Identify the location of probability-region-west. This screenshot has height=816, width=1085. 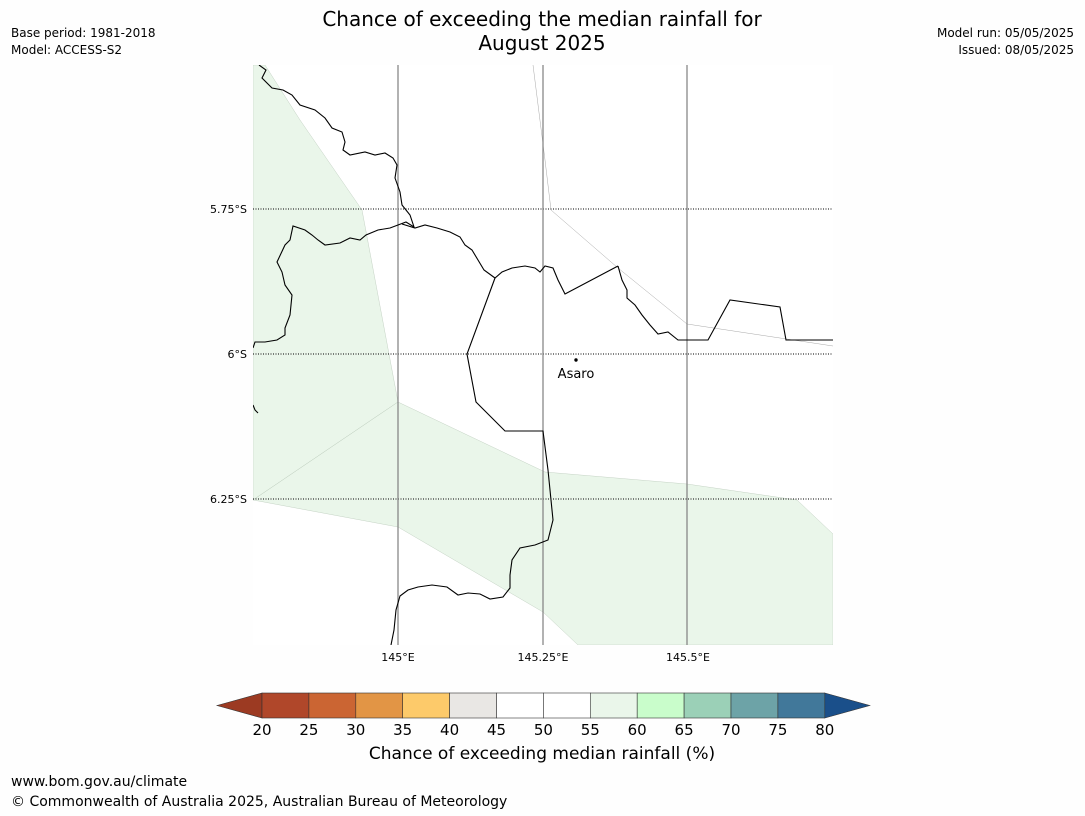
(326, 283).